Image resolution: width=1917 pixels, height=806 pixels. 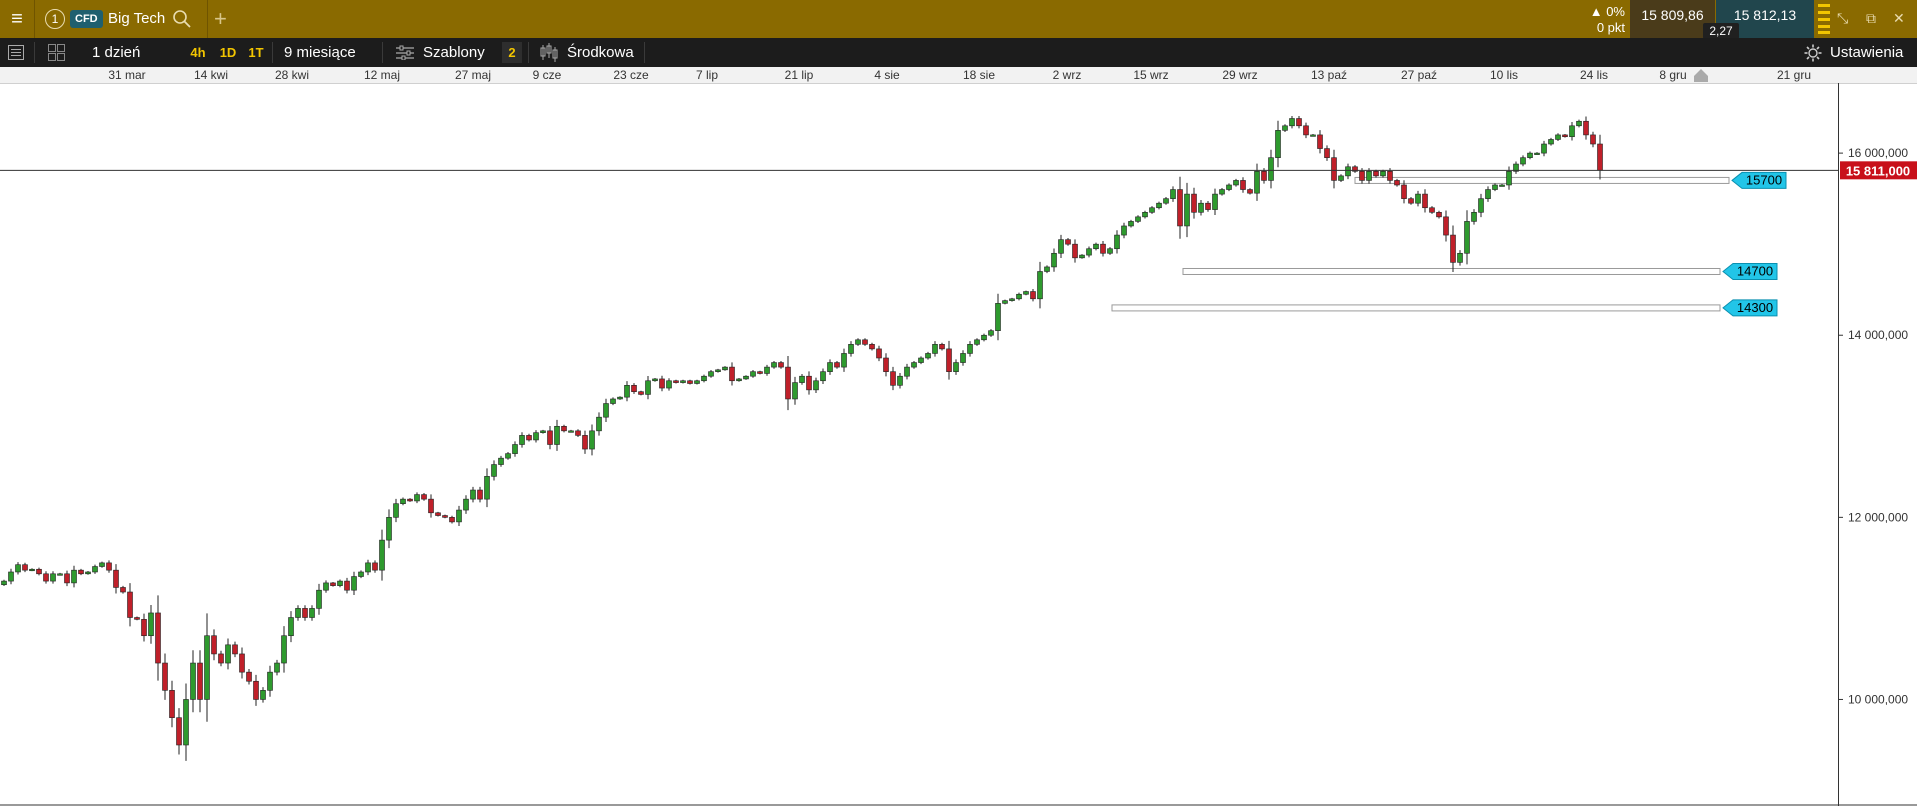 I want to click on search-icon, so click(x=182, y=19).